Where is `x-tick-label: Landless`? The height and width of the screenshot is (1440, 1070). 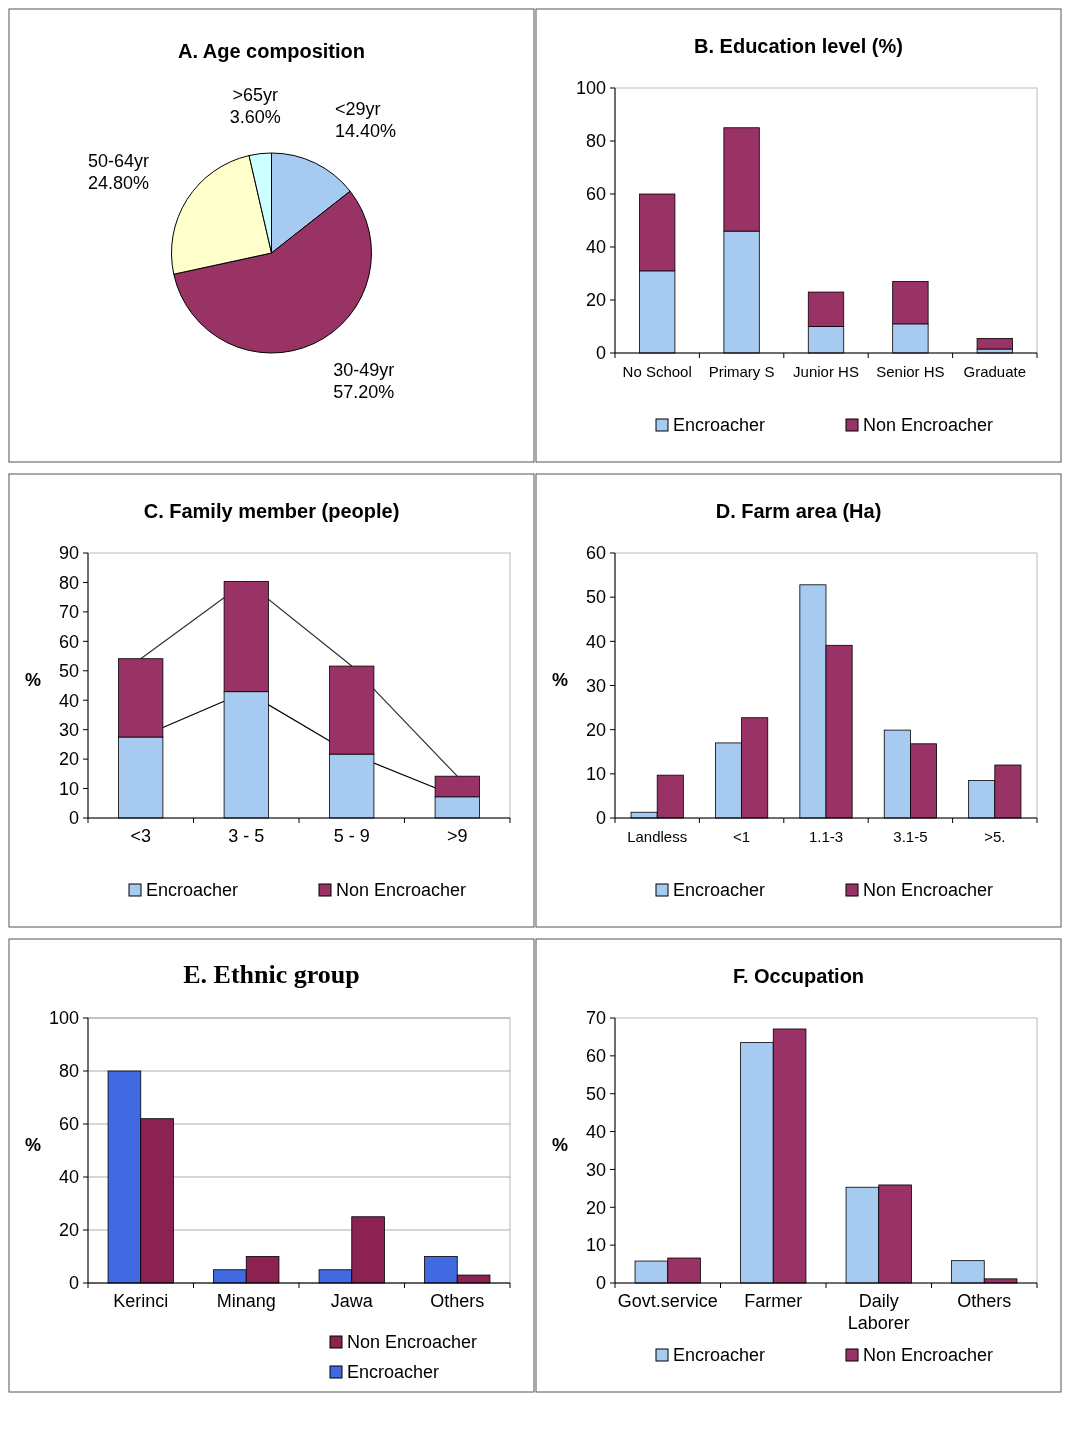
x-tick-label: Landless is located at coordinates (657, 836).